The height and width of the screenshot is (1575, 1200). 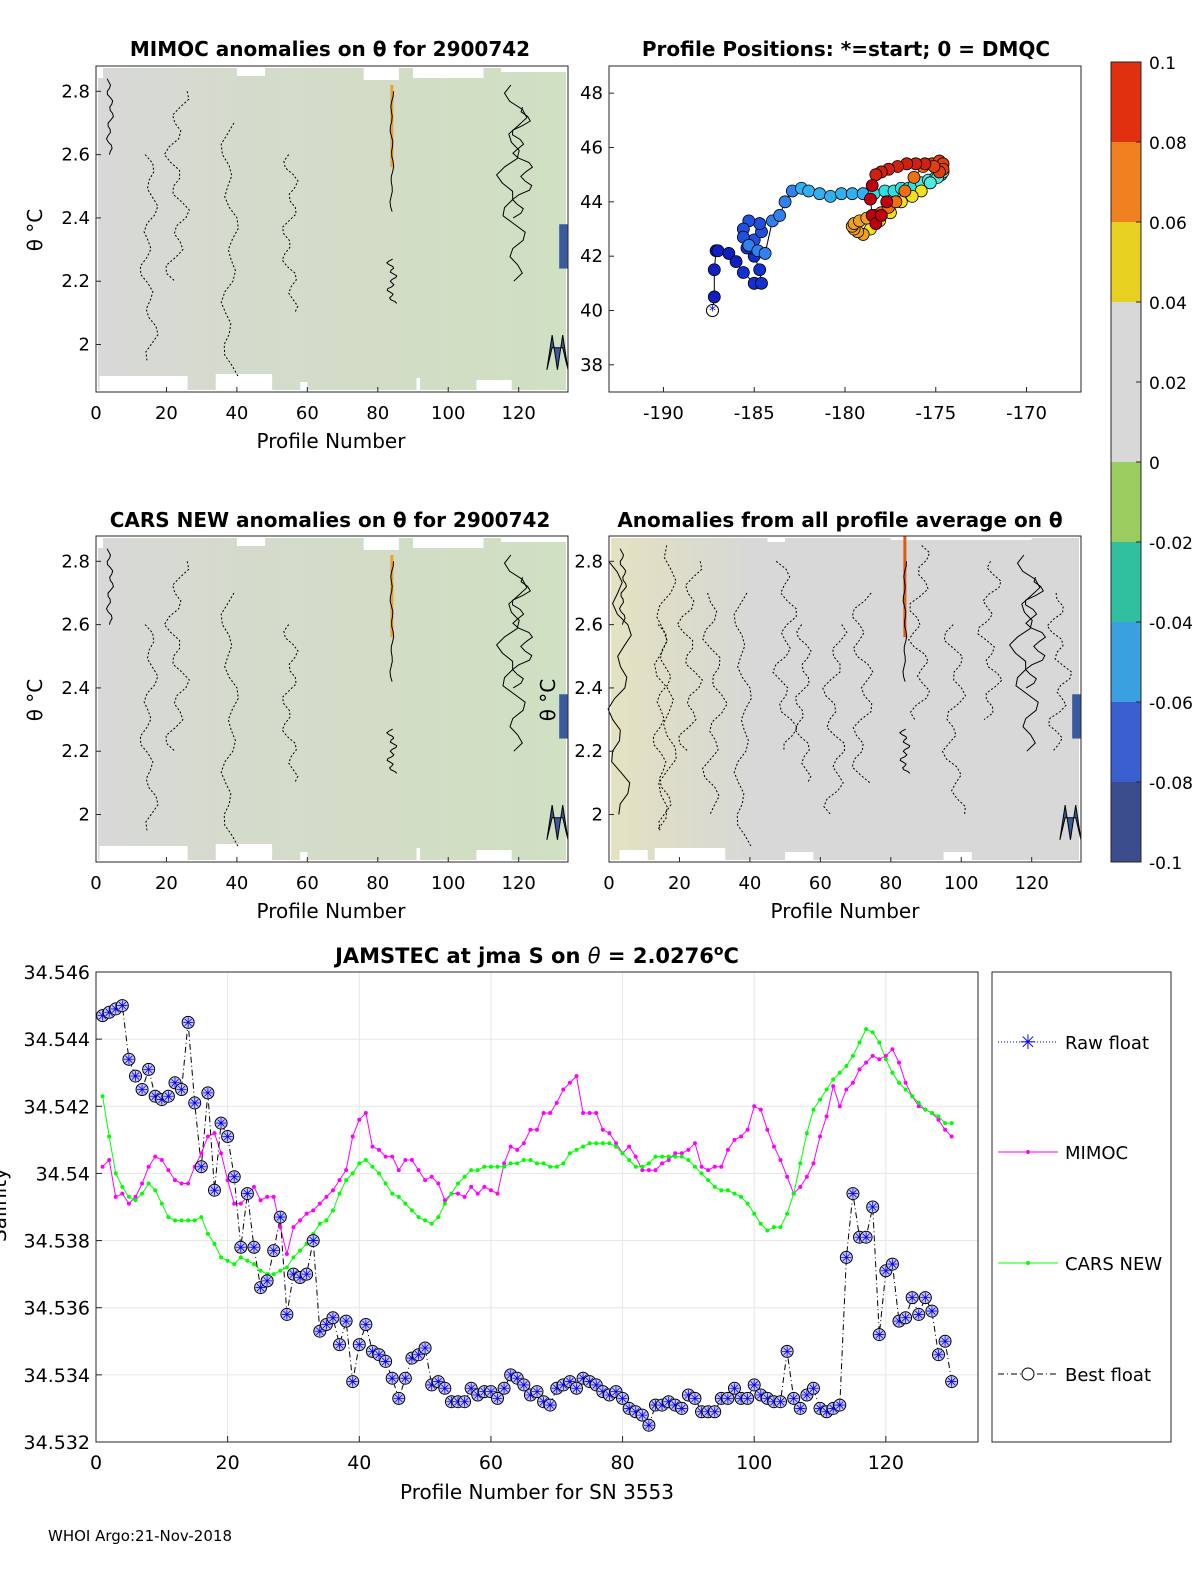 I want to click on salinity-title-sup: o, so click(x=719, y=951).